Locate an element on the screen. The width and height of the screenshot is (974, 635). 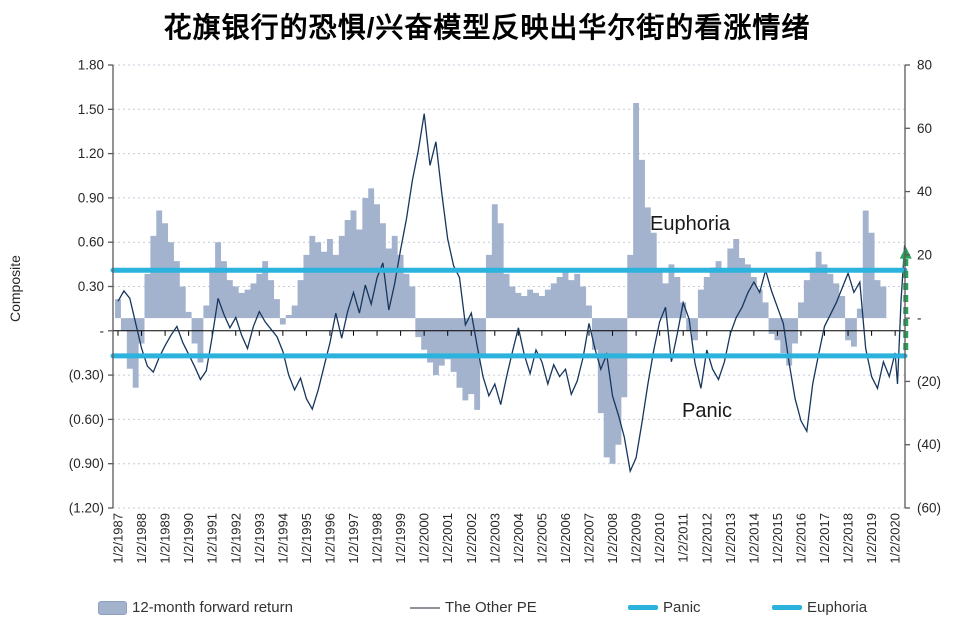
x-tick-label: 1/2/2006 is located at coordinates (565, 538).